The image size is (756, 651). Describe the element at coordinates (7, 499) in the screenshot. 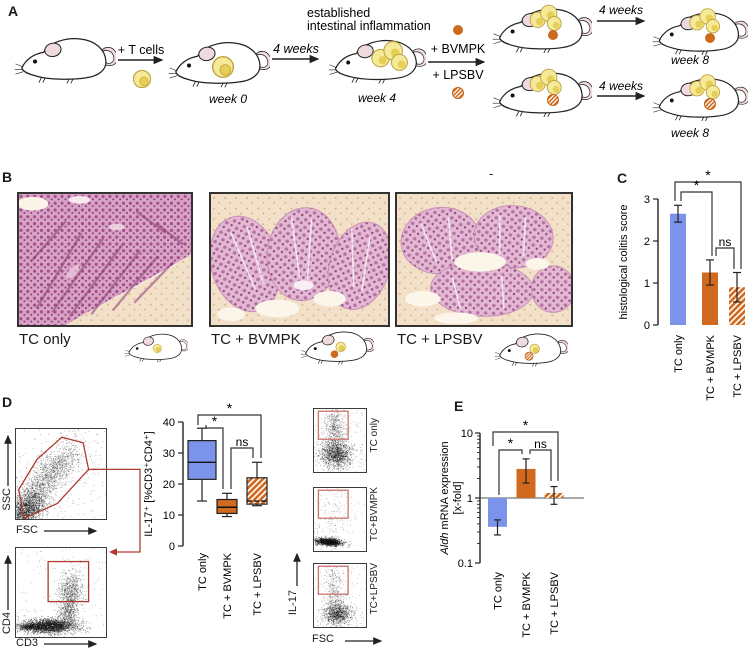

I see `ssc-axis-label: SSC` at that location.